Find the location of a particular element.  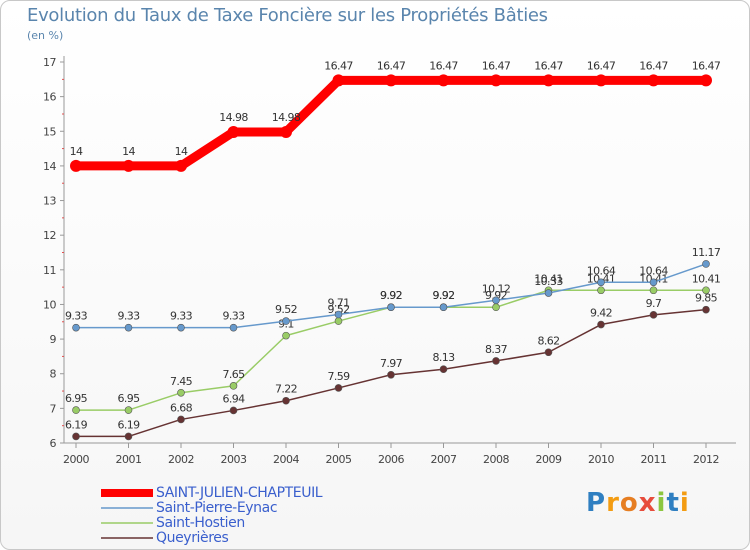

y-tick-label: 9 is located at coordinates (53, 339).